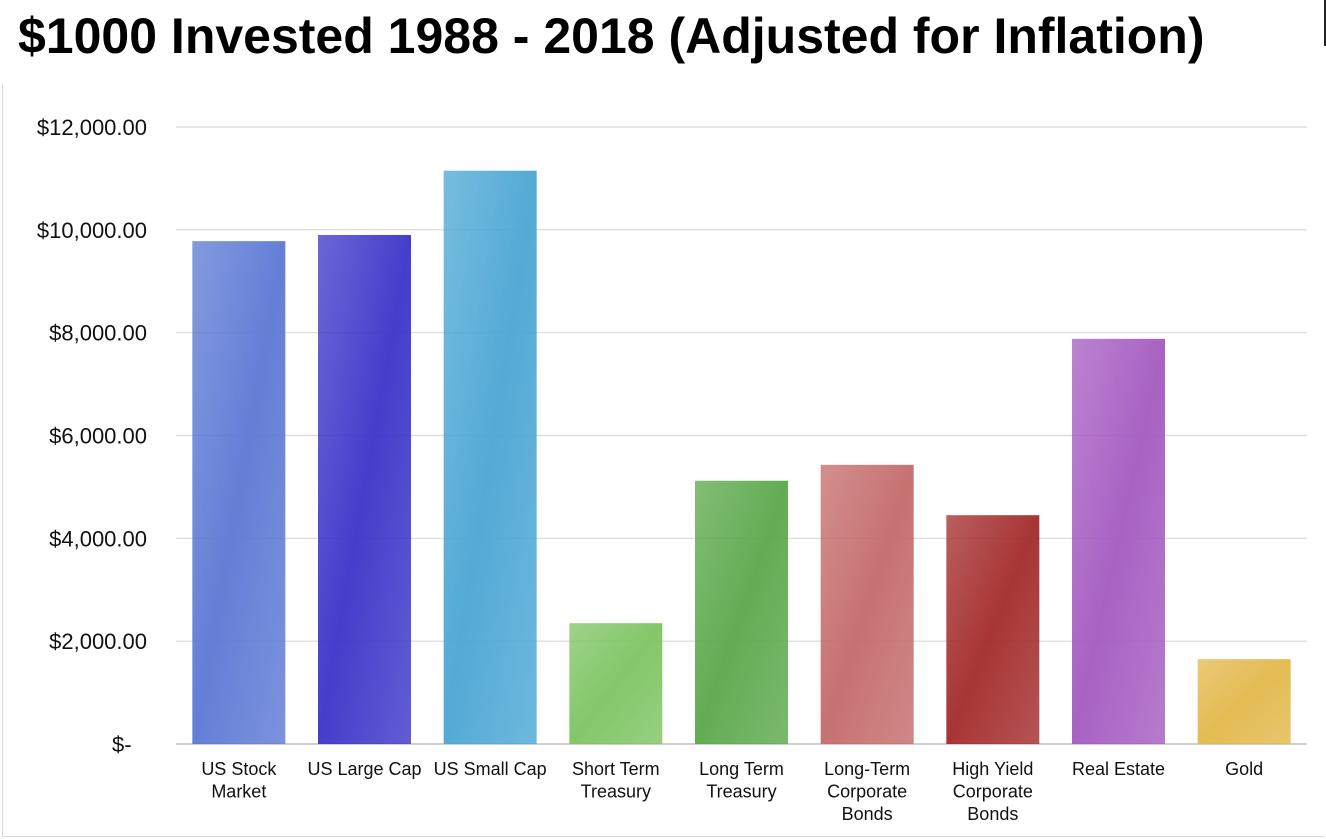 This screenshot has height=839, width=1326. What do you see at coordinates (992, 791) in the screenshot?
I see `x-tick-label: High Yield Corporate Bonds` at bounding box center [992, 791].